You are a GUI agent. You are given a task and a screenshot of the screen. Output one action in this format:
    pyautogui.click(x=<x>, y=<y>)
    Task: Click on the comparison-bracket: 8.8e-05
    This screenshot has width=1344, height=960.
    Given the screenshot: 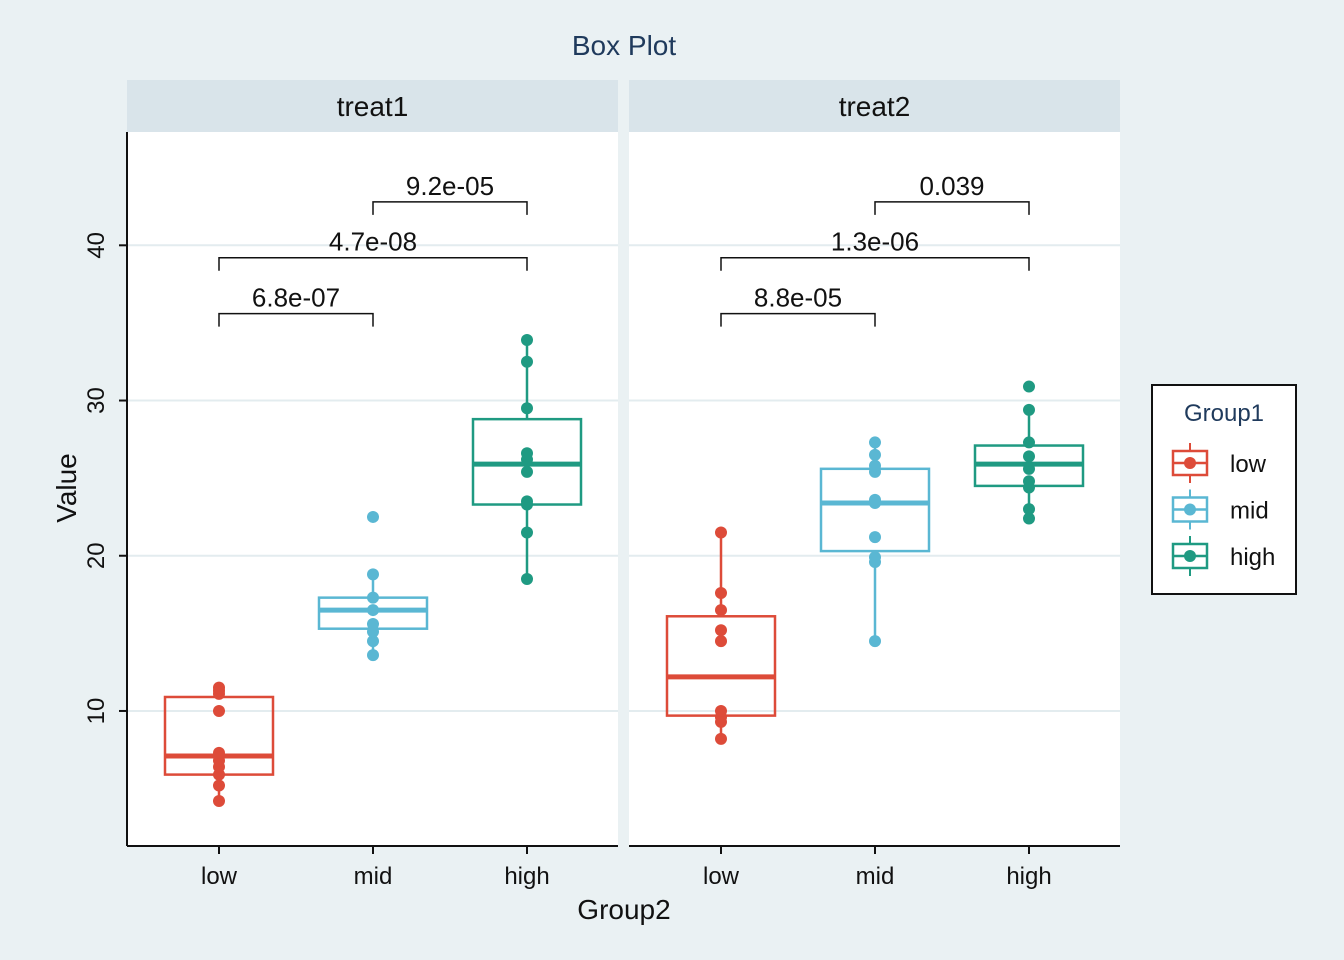 What is the action you would take?
    pyautogui.click(x=798, y=305)
    